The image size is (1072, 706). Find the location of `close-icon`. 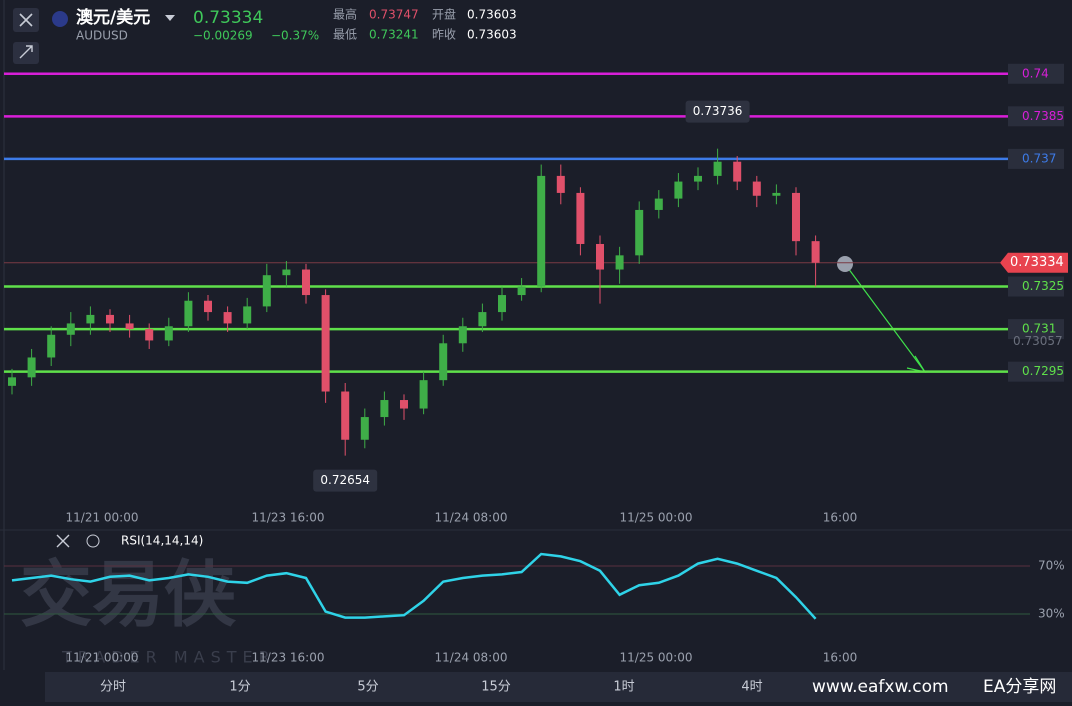

close-icon is located at coordinates (26, 20).